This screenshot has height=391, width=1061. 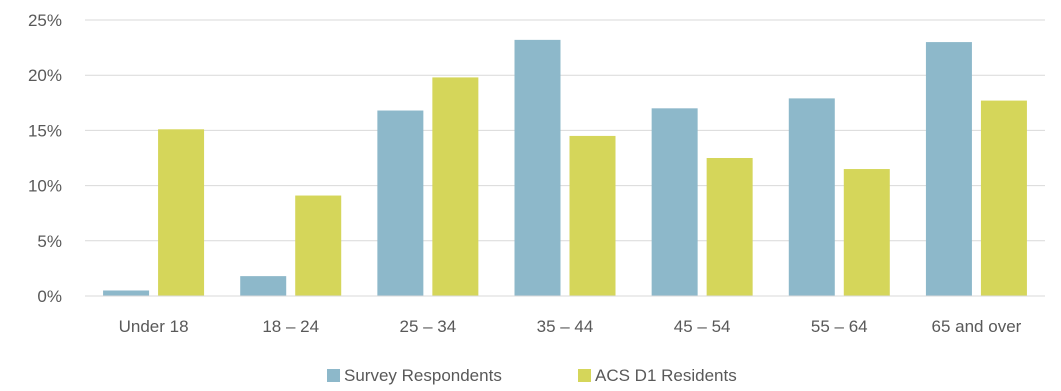 What do you see at coordinates (839, 326) in the screenshot?
I see `x-tick-label: 55 – 64` at bounding box center [839, 326].